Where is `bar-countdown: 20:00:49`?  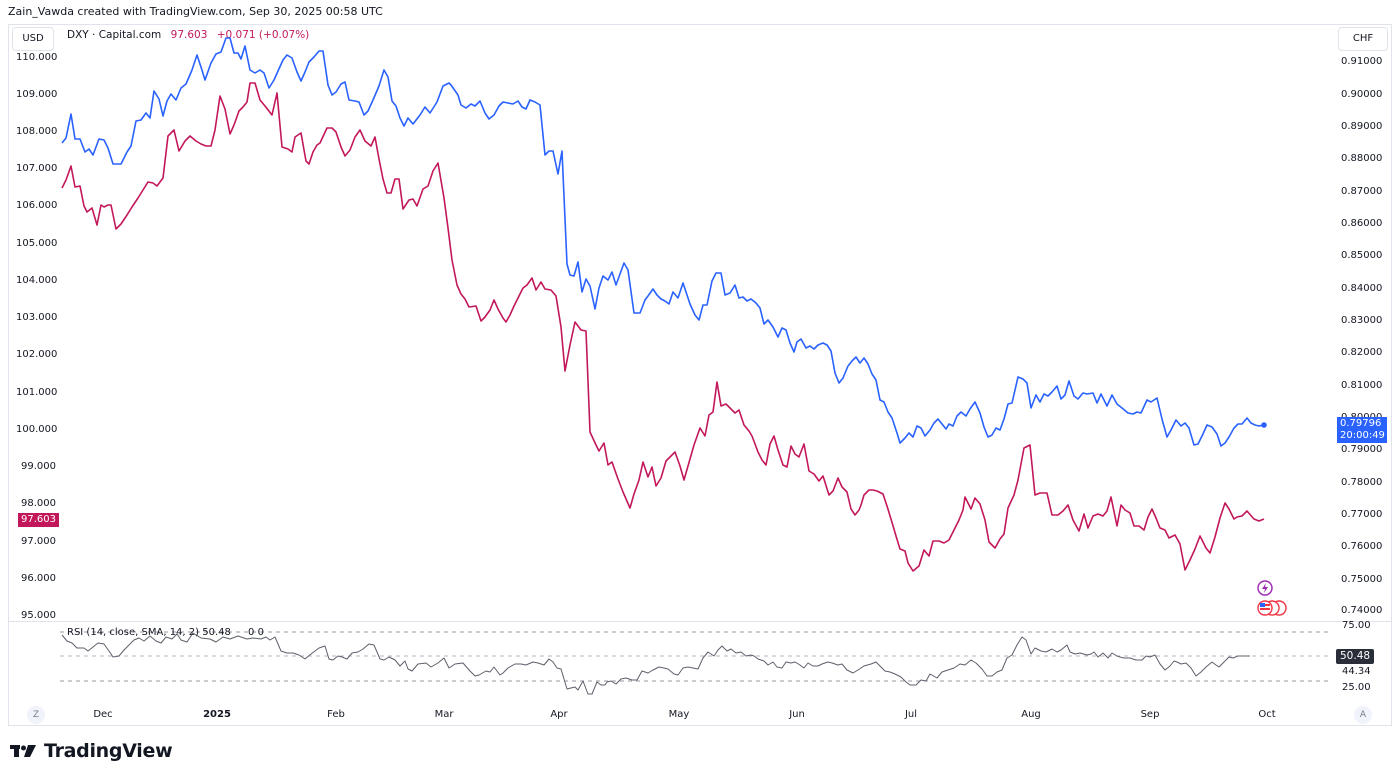
bar-countdown: 20:00:49 is located at coordinates (1362, 435).